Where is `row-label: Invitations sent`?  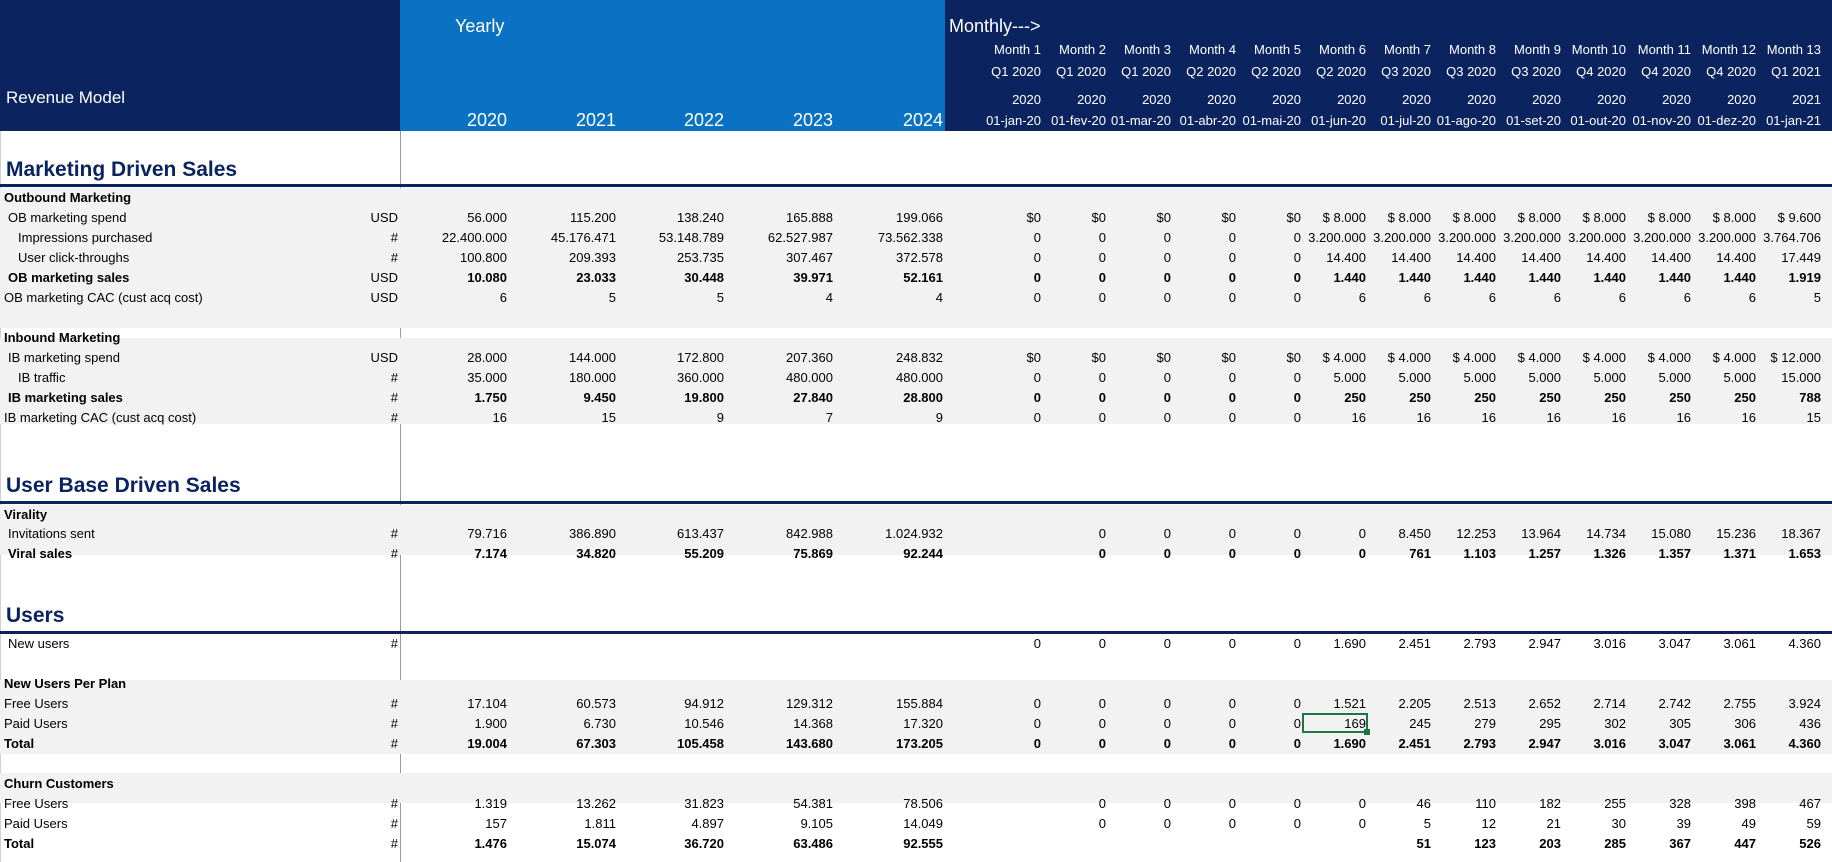 row-label: Invitations sent is located at coordinates (51, 533).